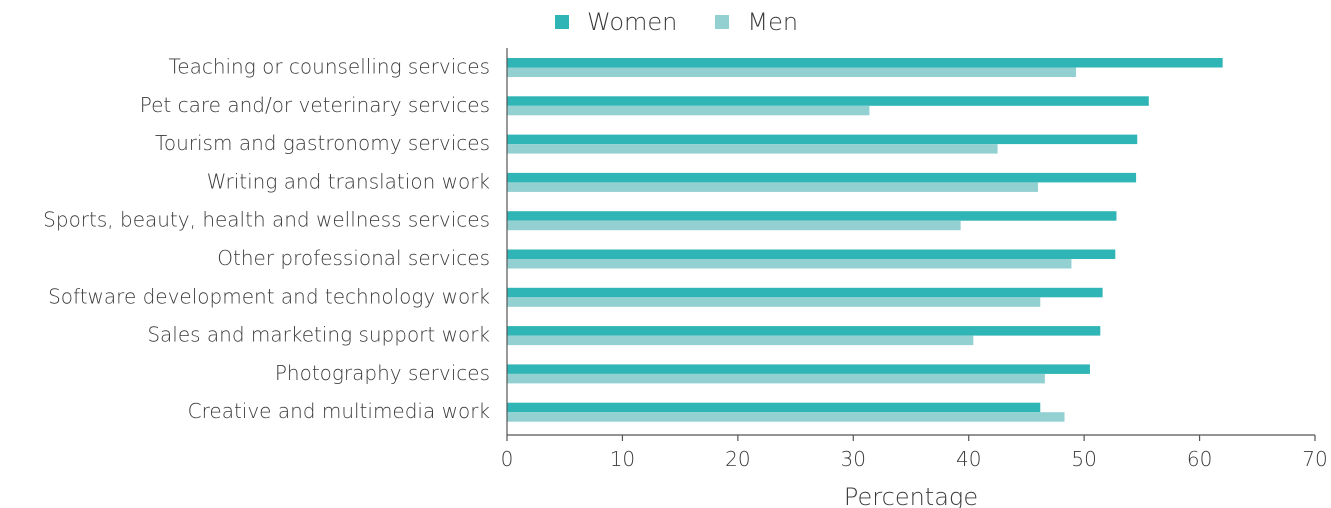  Describe the element at coordinates (348, 181) in the screenshot. I see `category-label: Writing and translation work` at that location.